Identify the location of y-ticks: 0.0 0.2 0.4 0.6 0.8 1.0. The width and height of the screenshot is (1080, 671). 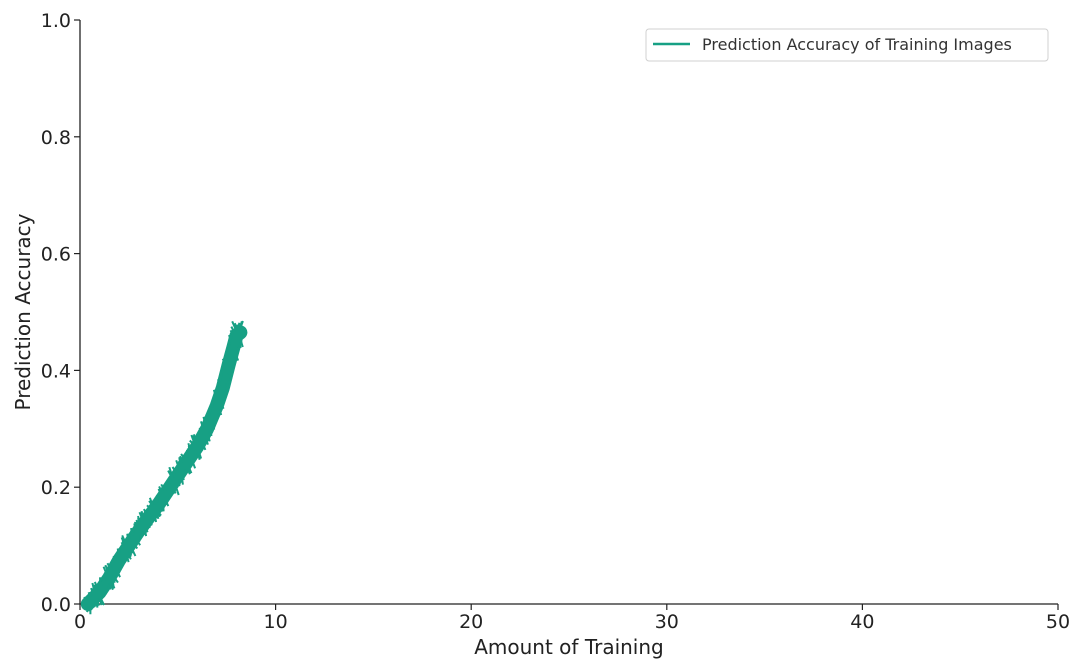
(60, 313).